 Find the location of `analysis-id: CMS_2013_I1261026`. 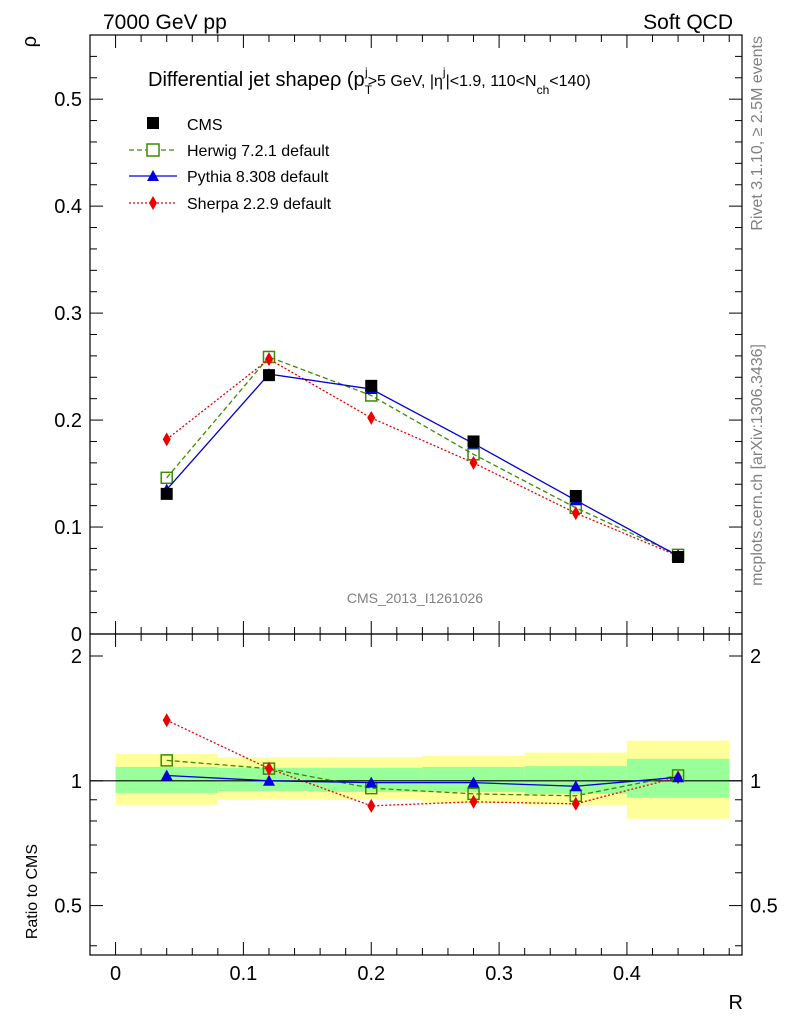

analysis-id: CMS_2013_I1261026 is located at coordinates (415, 598).